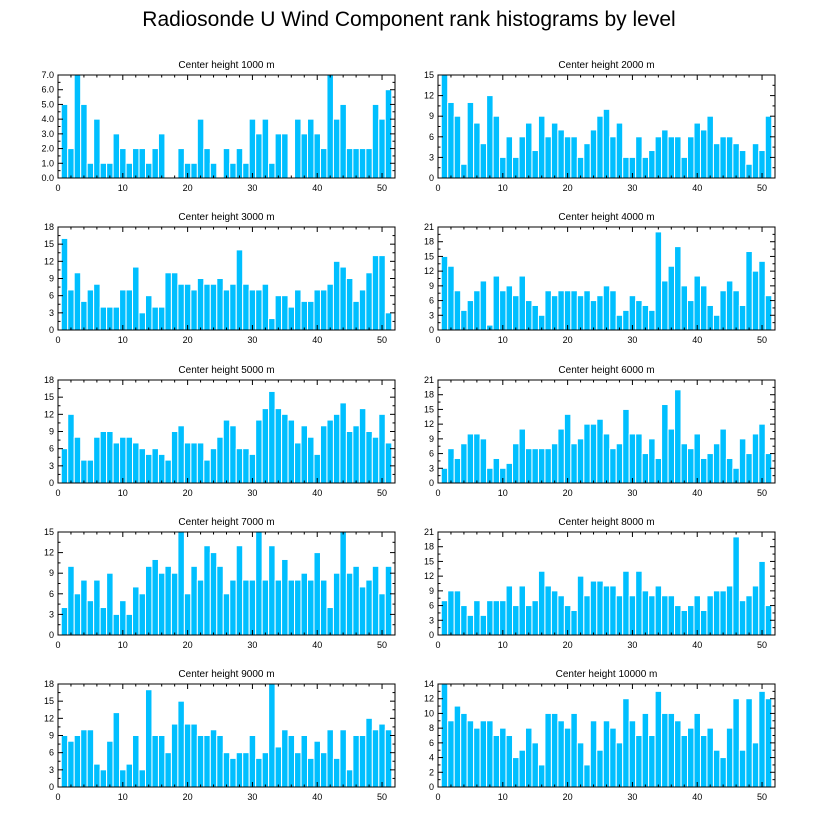  Describe the element at coordinates (317, 645) in the screenshot. I see `x-tick-label: 40` at that location.